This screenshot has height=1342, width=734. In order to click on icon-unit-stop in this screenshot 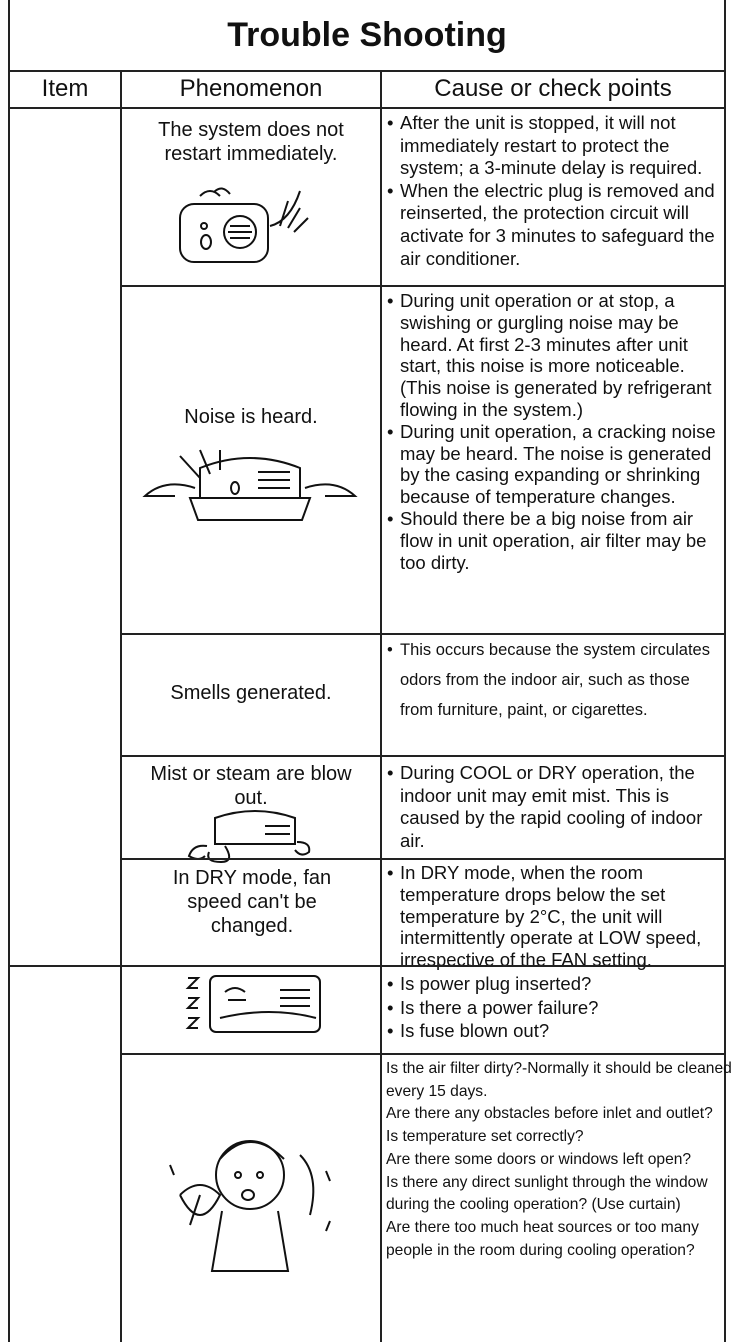, I will do `click(244, 225)`.